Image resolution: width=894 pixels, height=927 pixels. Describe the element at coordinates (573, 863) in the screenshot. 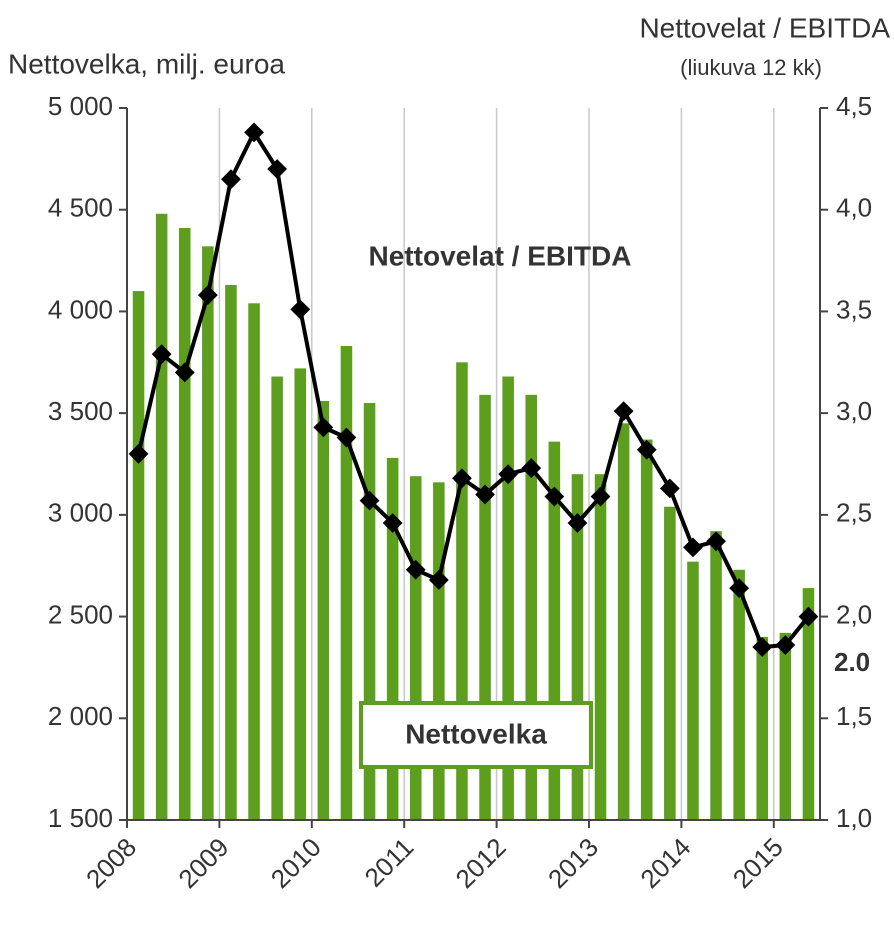

I see `x-tick-label: 2013` at that location.